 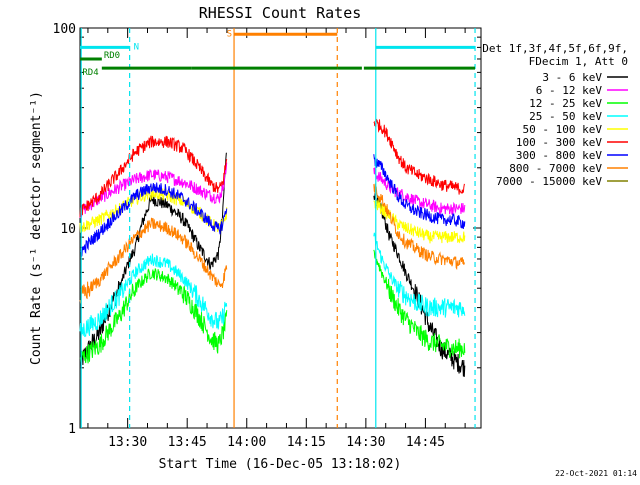 I want to click on chart-title: RHESSI Count Rates, so click(x=280, y=13).